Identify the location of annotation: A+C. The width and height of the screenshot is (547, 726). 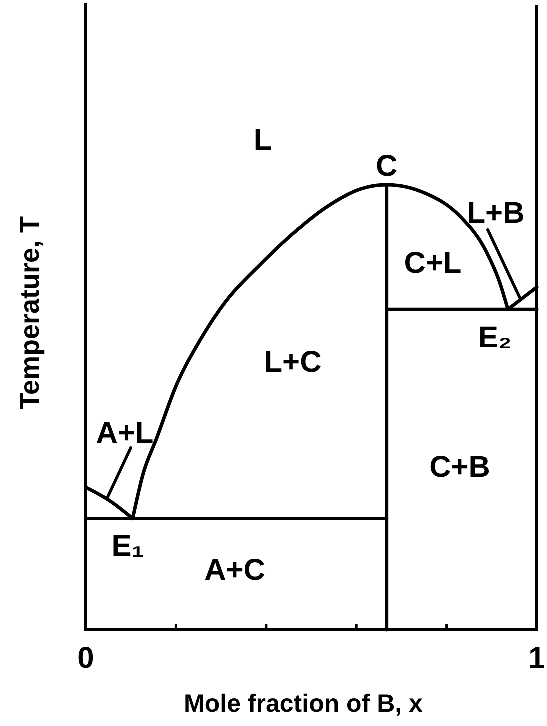
(235, 570).